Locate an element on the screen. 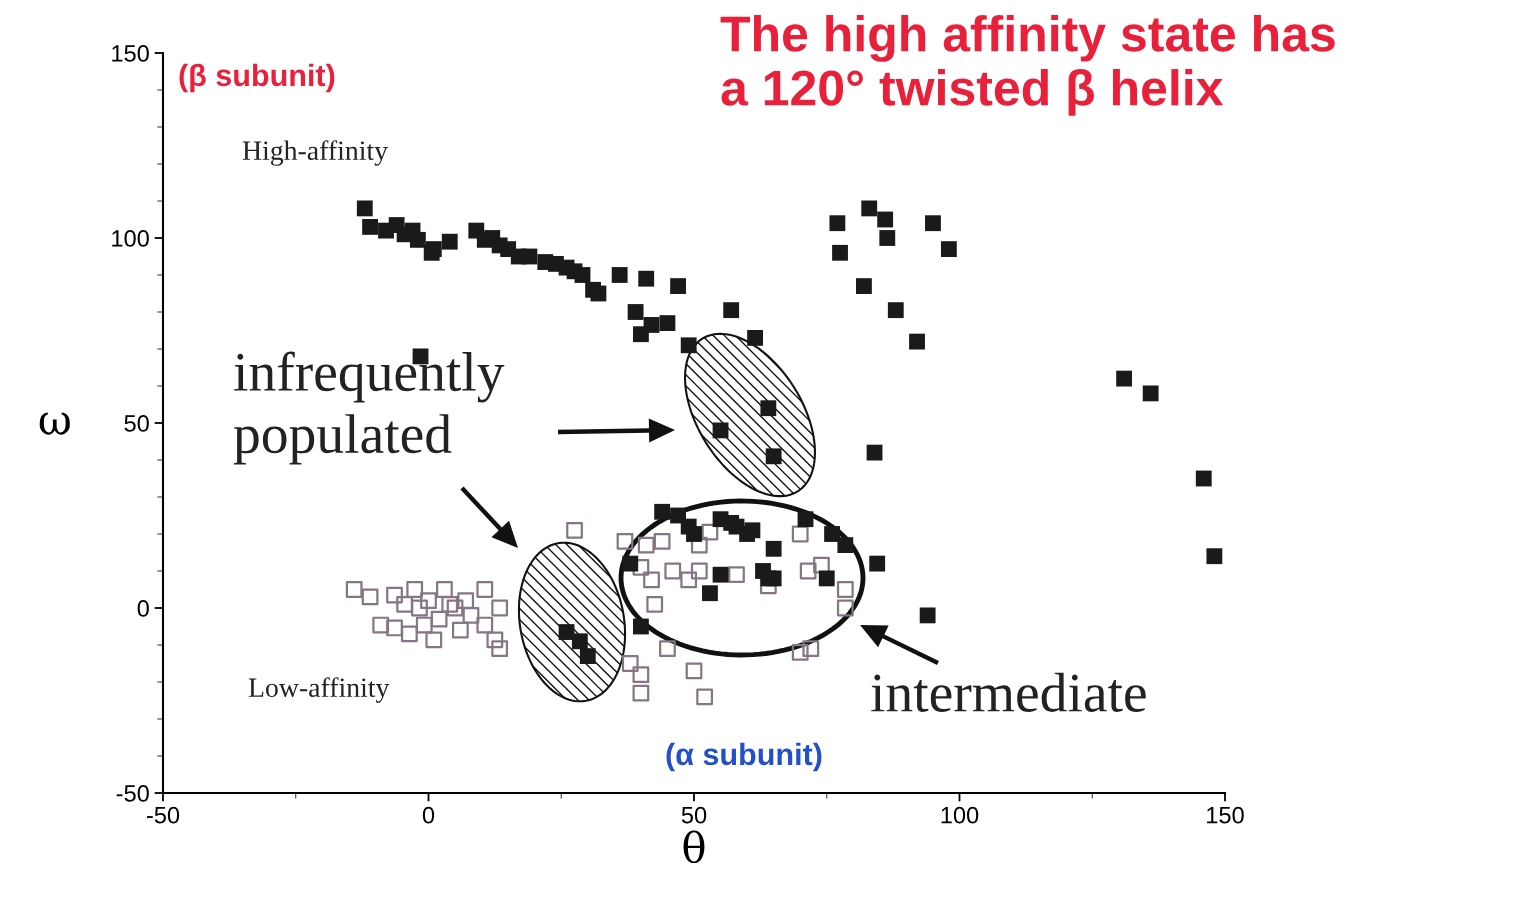 The width and height of the screenshot is (1514, 912). y-tick-label: 50 is located at coordinates (136, 423).